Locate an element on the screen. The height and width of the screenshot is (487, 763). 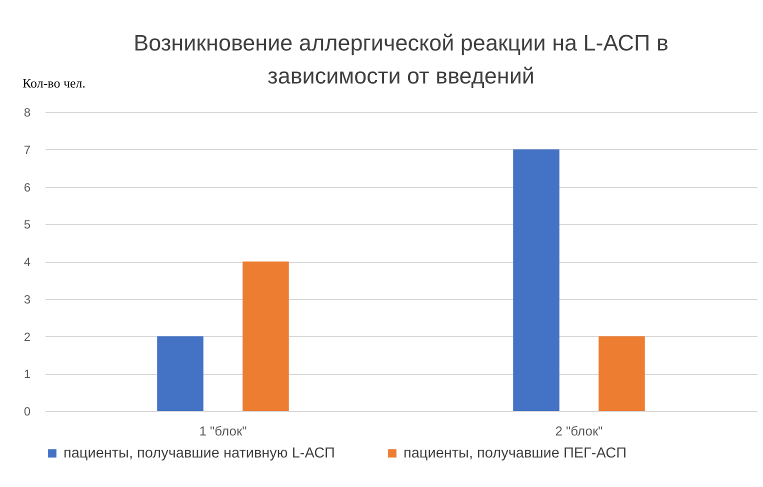
y-tick-label: 1 is located at coordinates (27, 374).